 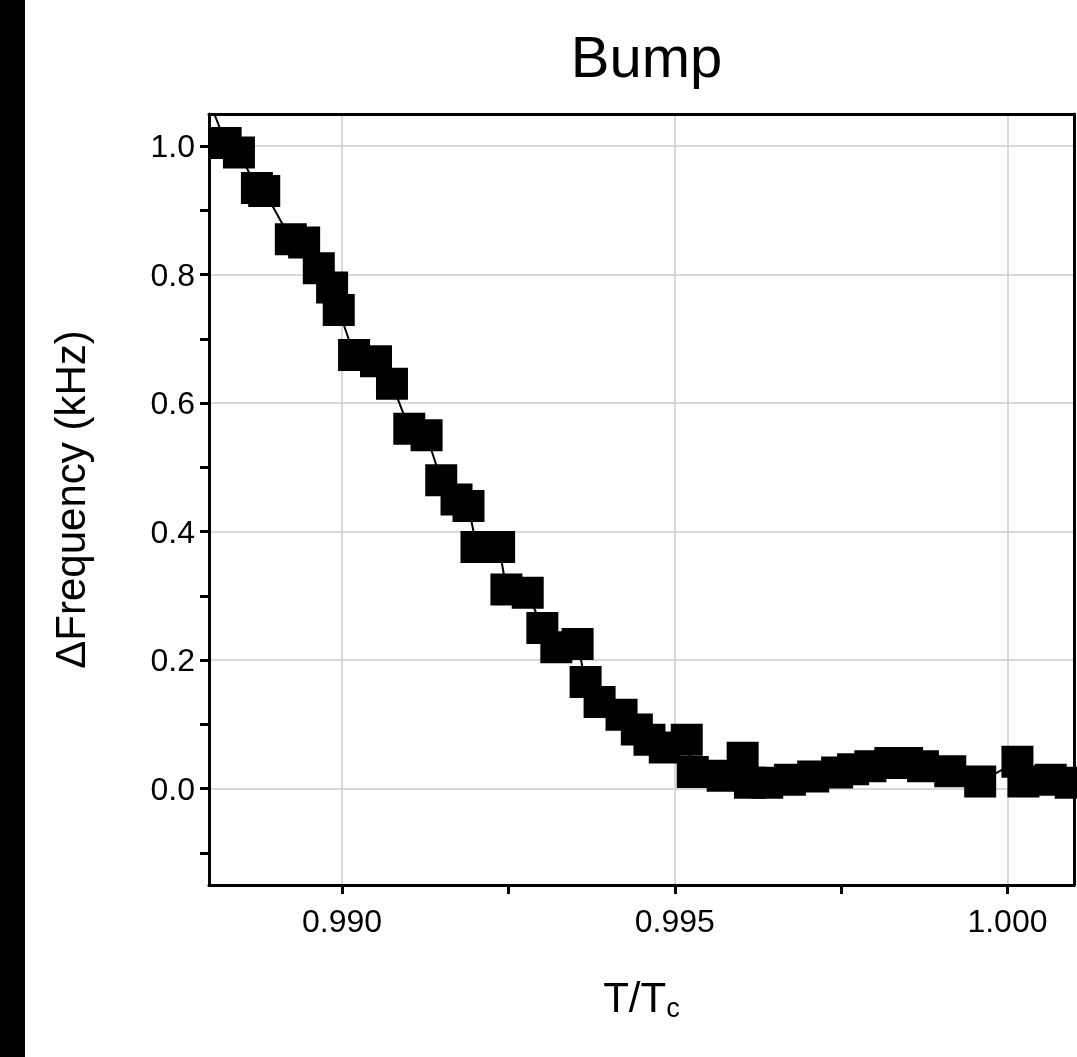 I want to click on x-tick-label: 1.000, so click(x=1007, y=921).